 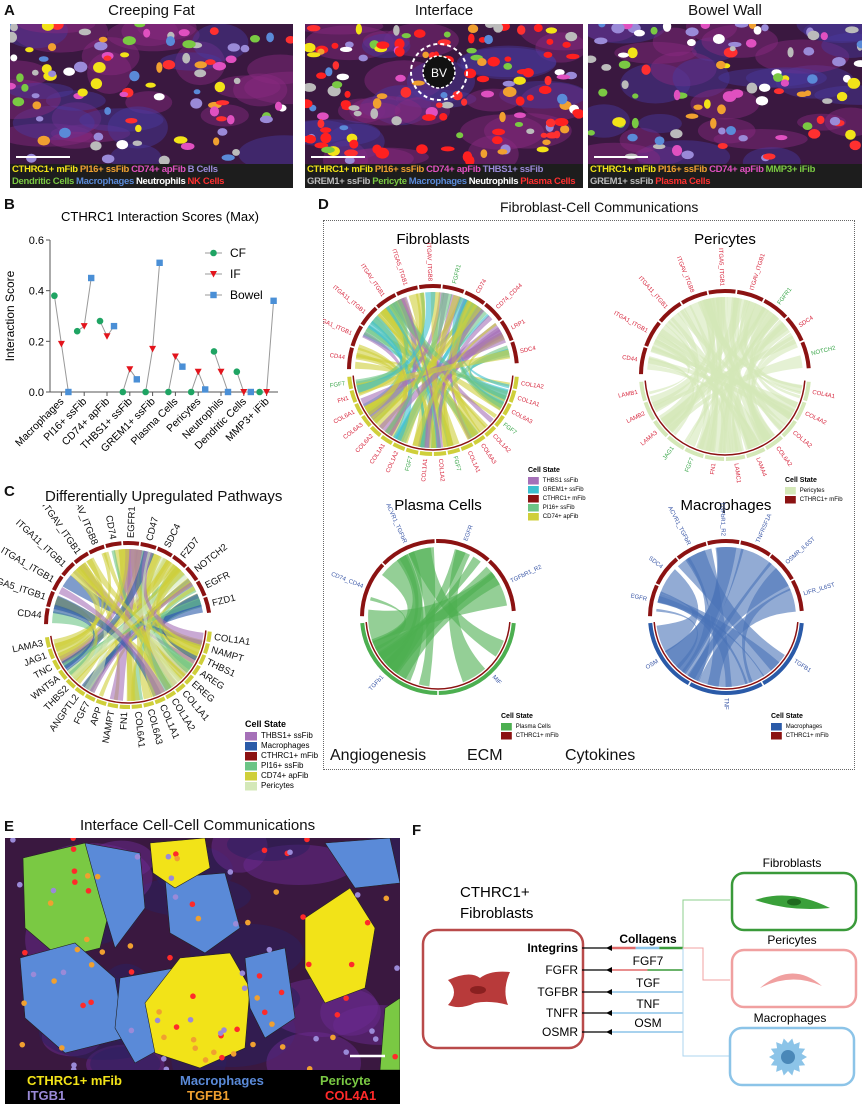 What do you see at coordinates (599, 207) in the screenshot?
I see `panel-d-title: Fibroblast-Cell Communications` at bounding box center [599, 207].